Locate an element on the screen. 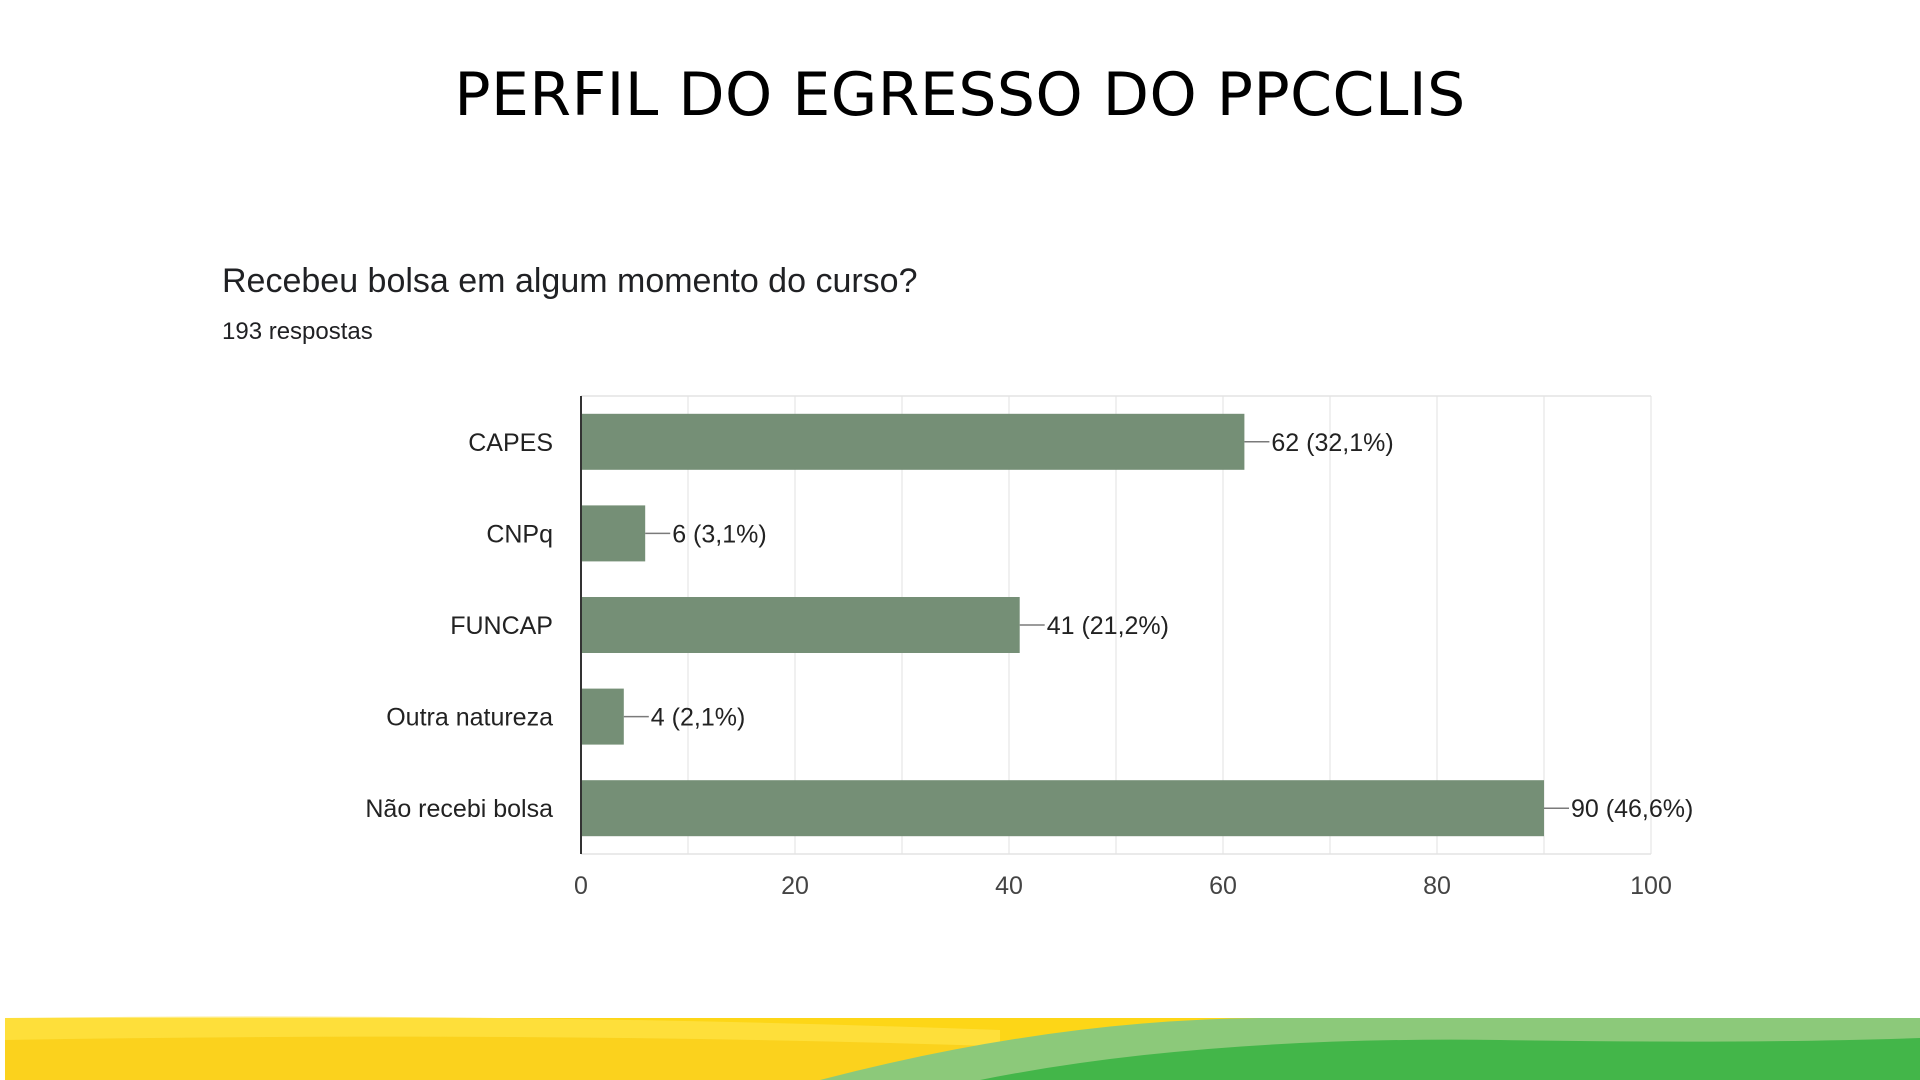 The image size is (1920, 1080). footer-green-dark is located at coordinates (1450, 1059).